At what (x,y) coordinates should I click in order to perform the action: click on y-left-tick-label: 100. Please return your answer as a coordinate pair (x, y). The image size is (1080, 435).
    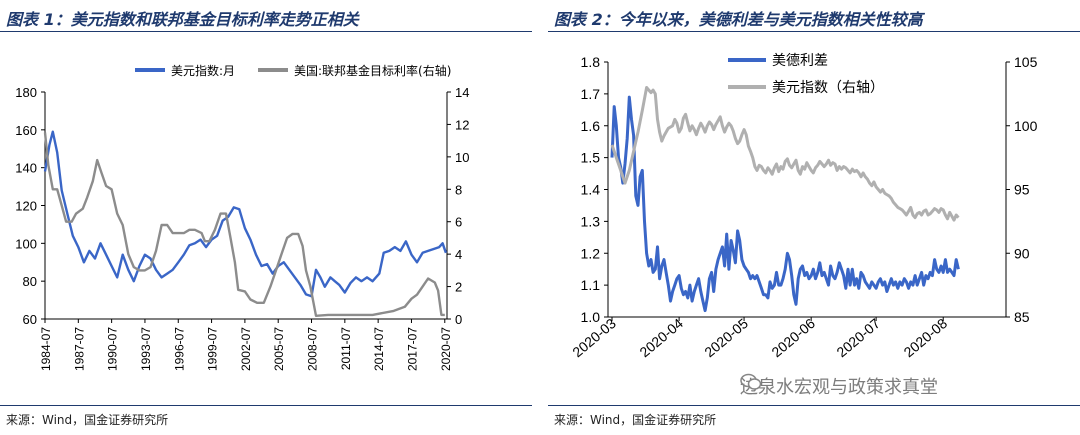
    Looking at the image, I should click on (26, 243).